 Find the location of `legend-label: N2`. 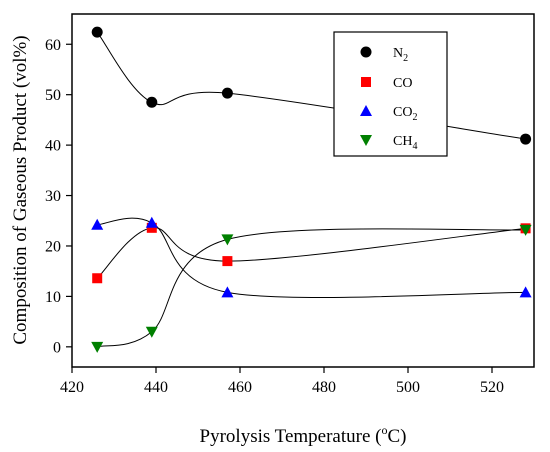

legend-label: N2 is located at coordinates (400, 55).